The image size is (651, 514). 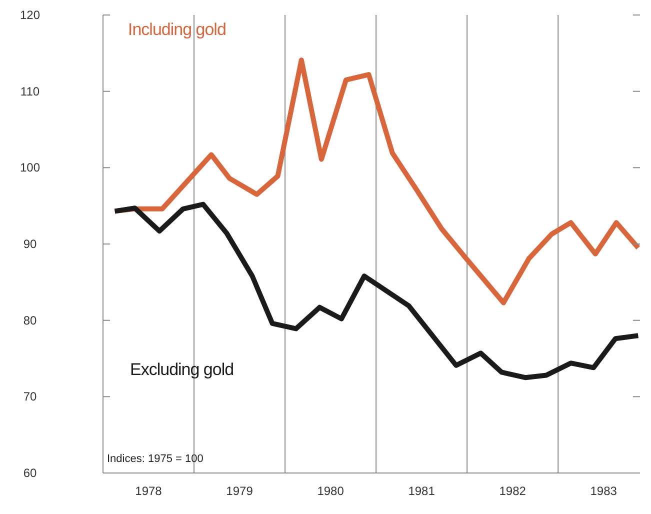 What do you see at coordinates (30, 91) in the screenshot?
I see `y-tick-label: 110` at bounding box center [30, 91].